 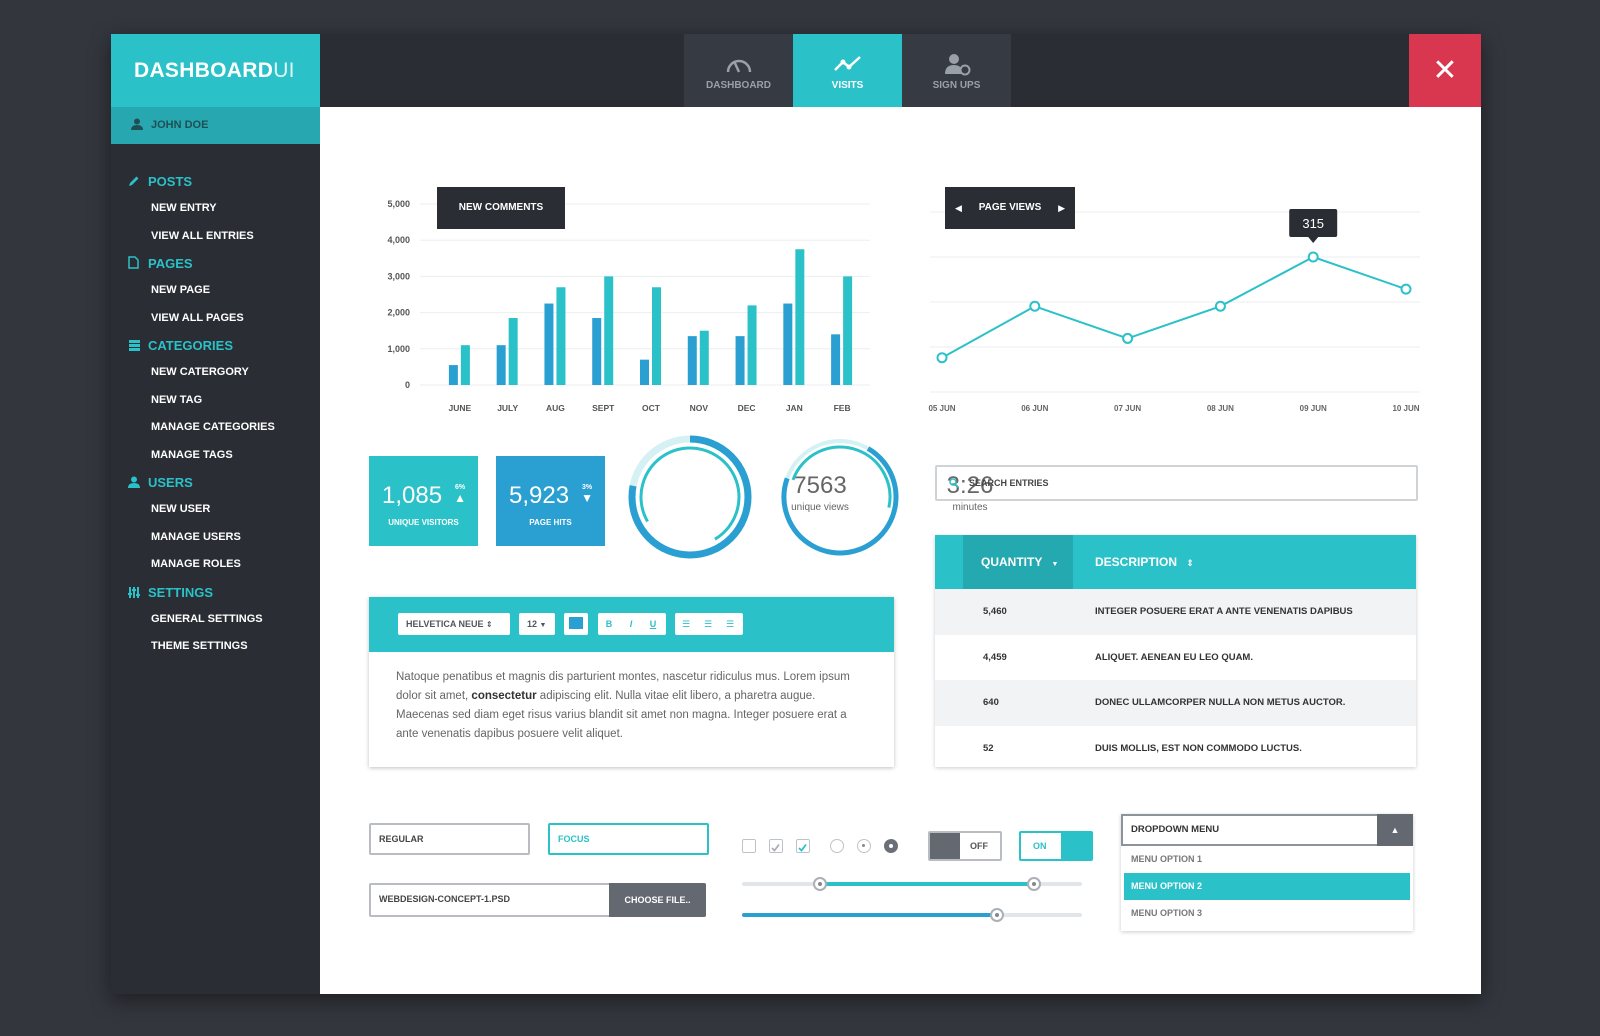 I want to click on color-picker, so click(x=576, y=624).